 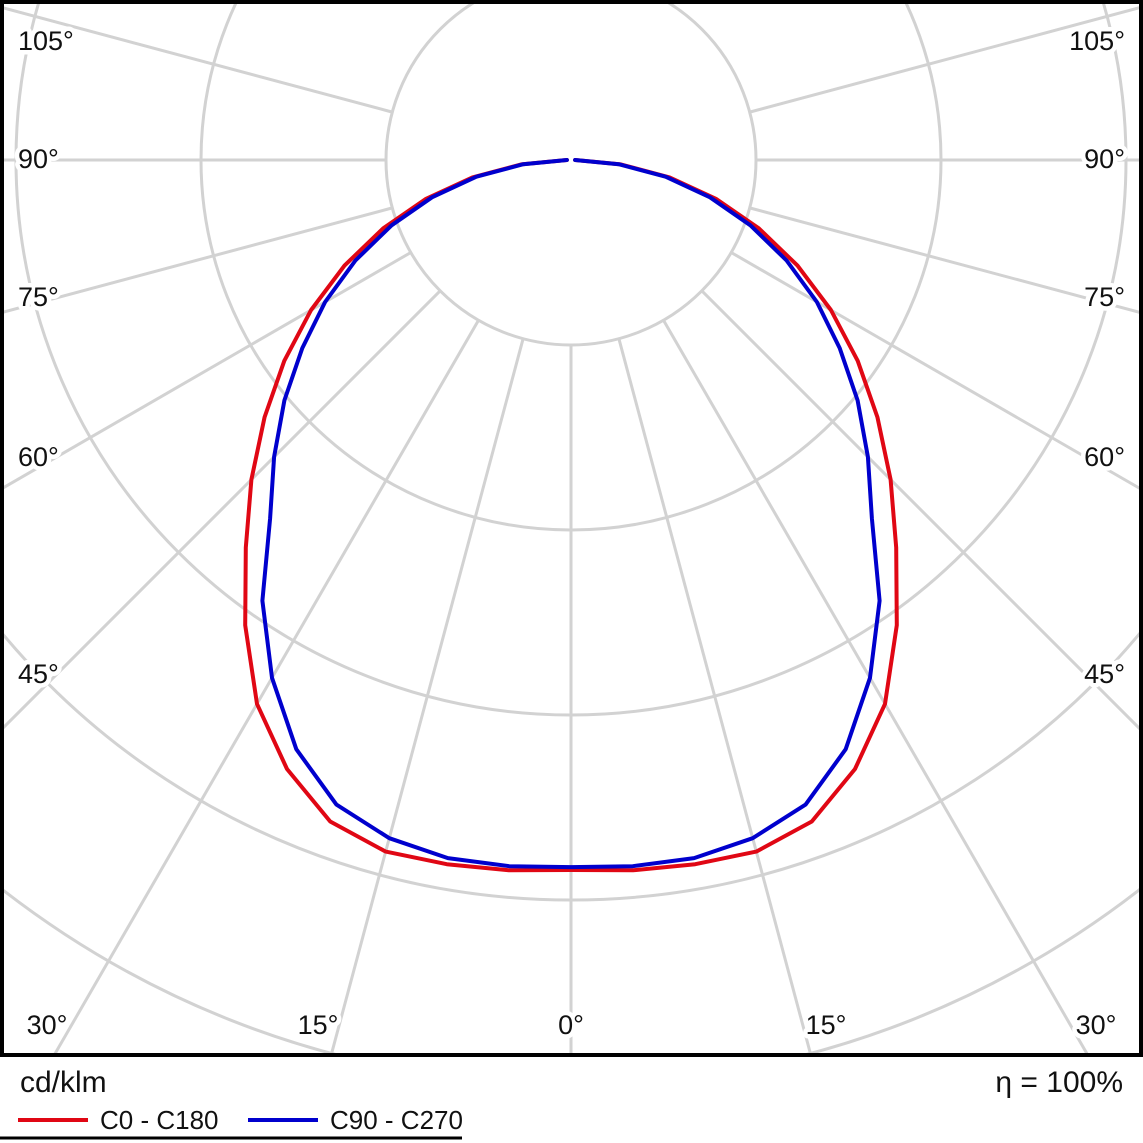 What do you see at coordinates (159, 1120) in the screenshot?
I see `legend-label-c0-c180: C0 - C180` at bounding box center [159, 1120].